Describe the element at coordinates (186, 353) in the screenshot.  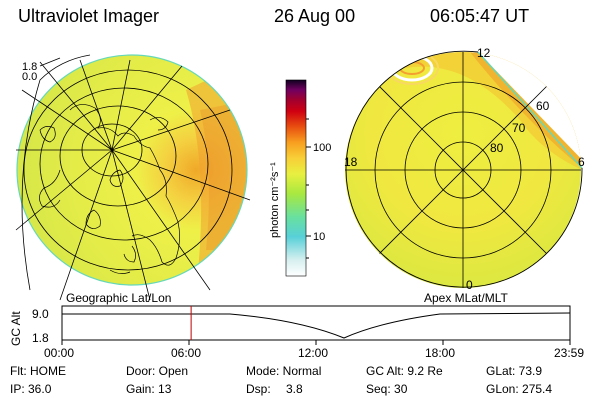
I see `alt-xtick-1: 06:00` at that location.